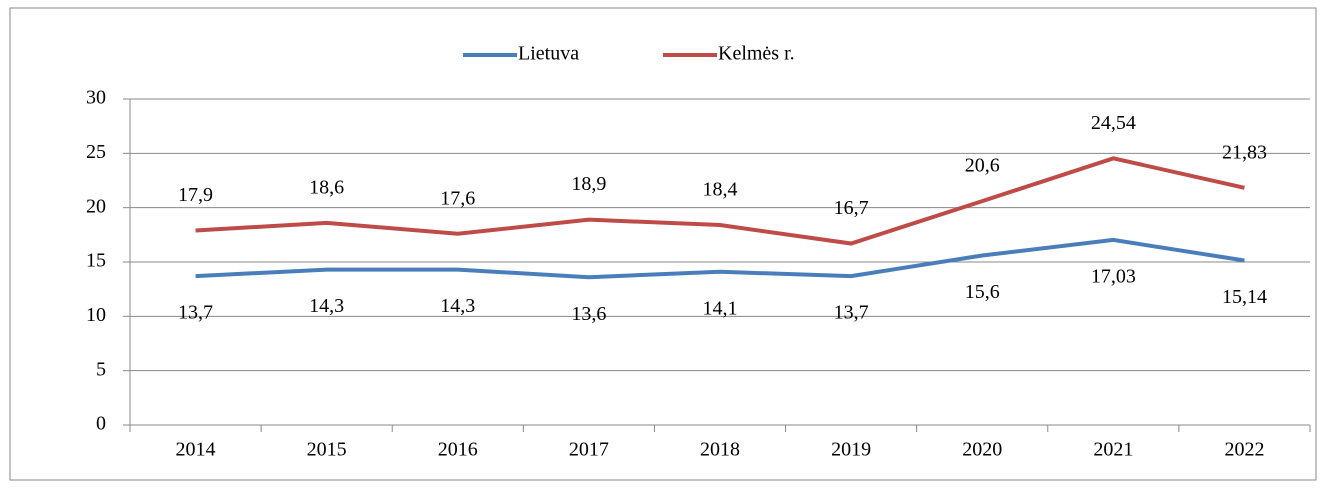 The width and height of the screenshot is (1324, 489). I want to click on y-tick-label: 10, so click(96, 315).